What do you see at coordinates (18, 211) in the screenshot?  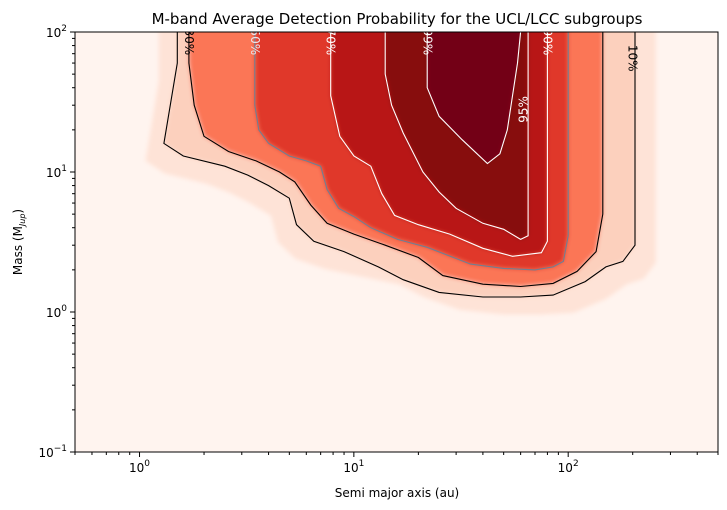 I see `y-axis-label-close: )` at bounding box center [18, 211].